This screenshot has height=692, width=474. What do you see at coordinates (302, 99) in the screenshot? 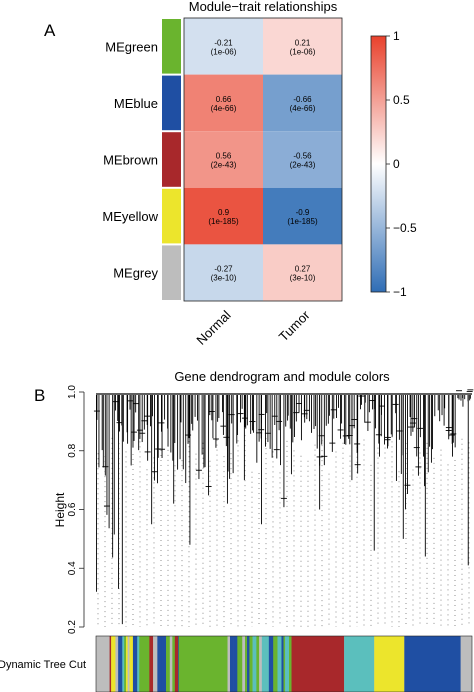
I see `cell-correlation: -0.66` at bounding box center [302, 99].